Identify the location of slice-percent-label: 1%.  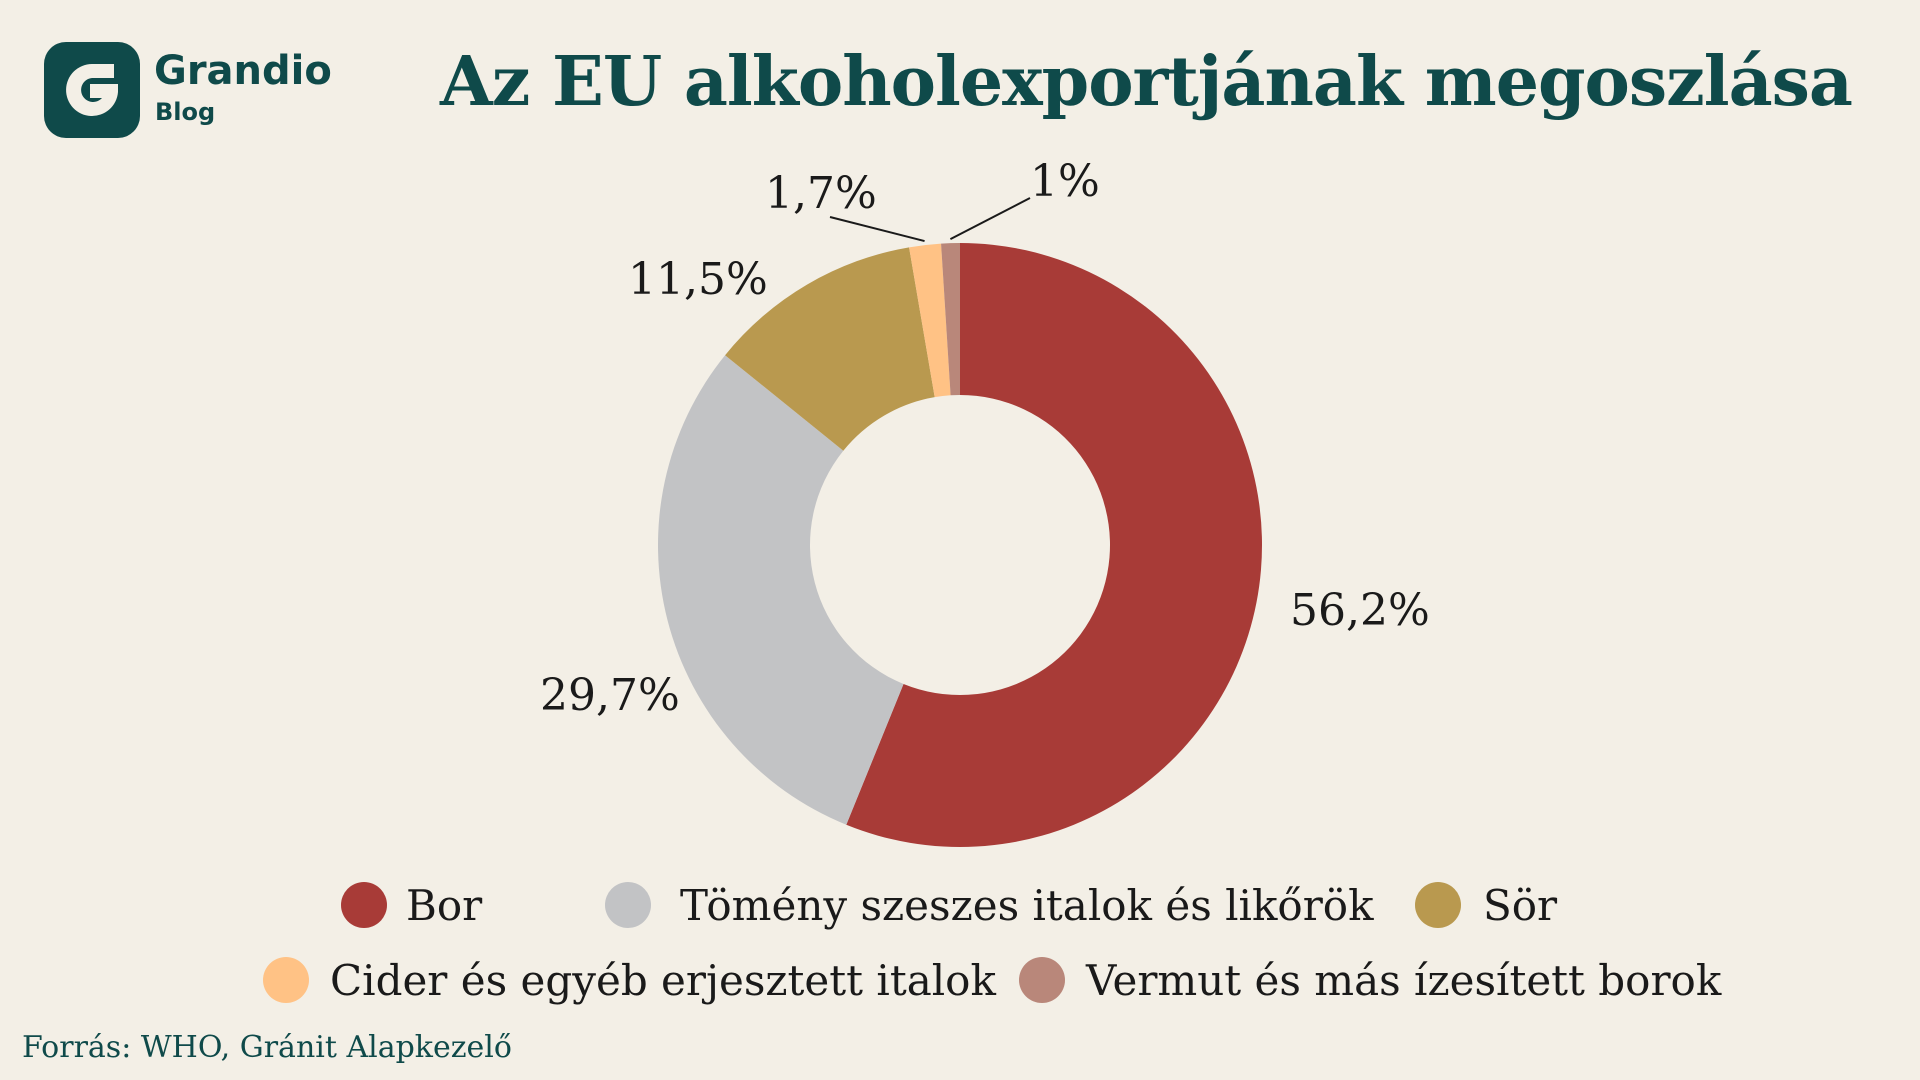
(1065, 181).